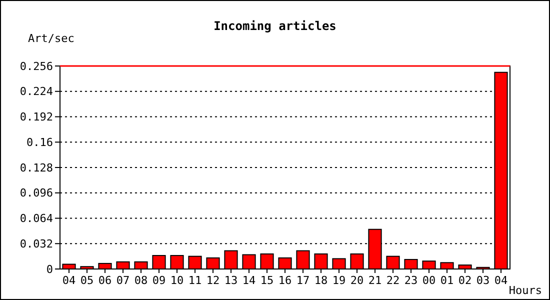  I want to click on y-tick-label: 0, so click(49, 269).